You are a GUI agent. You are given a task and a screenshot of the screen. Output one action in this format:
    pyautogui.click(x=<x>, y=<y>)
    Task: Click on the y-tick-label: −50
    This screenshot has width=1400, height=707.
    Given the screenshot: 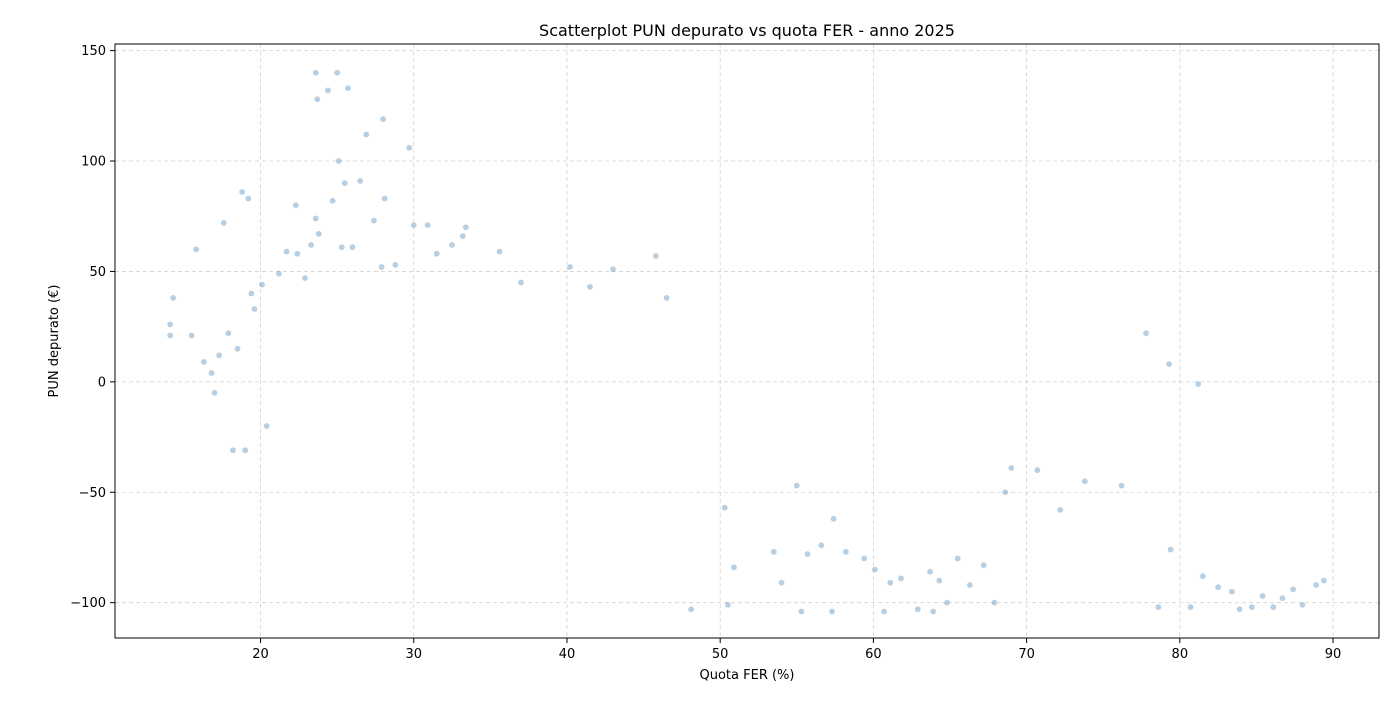 What is the action you would take?
    pyautogui.click(x=92, y=493)
    